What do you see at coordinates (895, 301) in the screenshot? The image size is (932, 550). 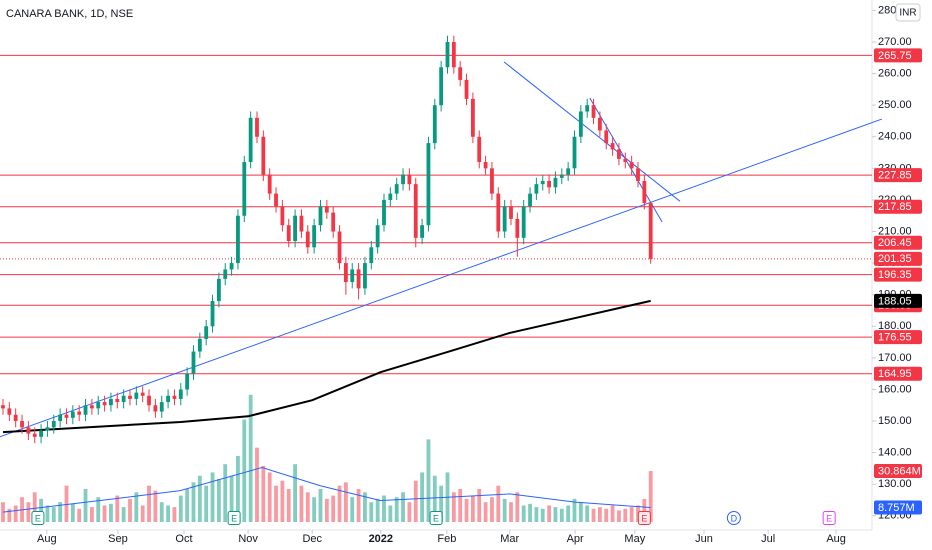 I see `ma-label: 188.05` at bounding box center [895, 301].